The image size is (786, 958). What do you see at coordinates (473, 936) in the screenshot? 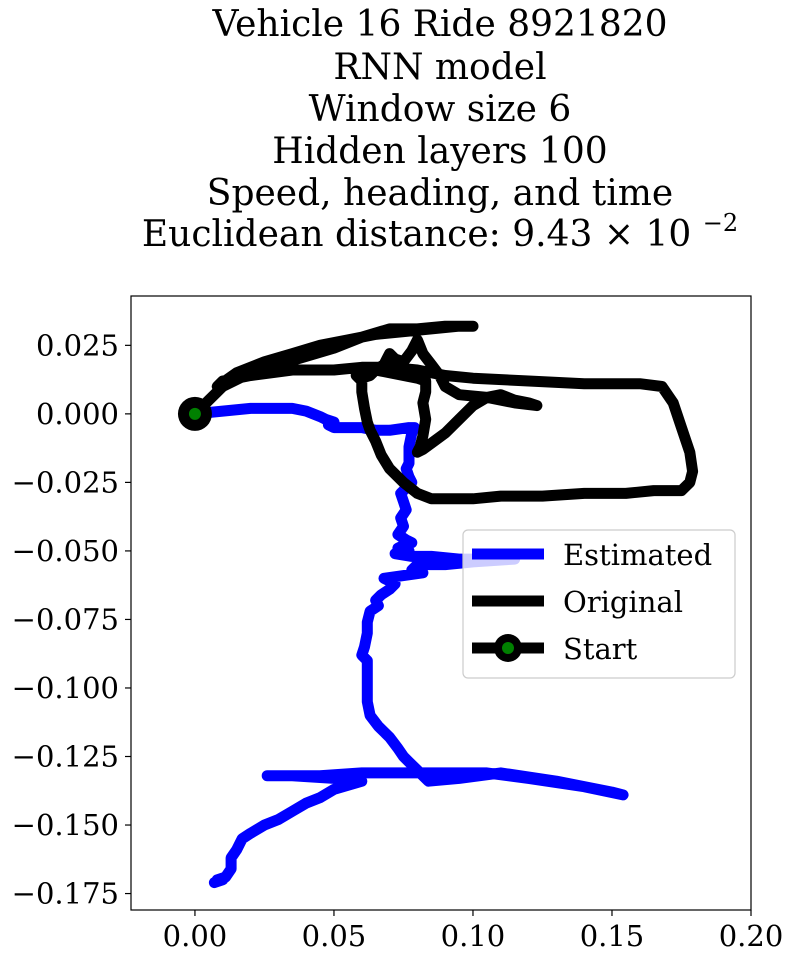
I see `x-tick-label: 0.10` at bounding box center [473, 936].